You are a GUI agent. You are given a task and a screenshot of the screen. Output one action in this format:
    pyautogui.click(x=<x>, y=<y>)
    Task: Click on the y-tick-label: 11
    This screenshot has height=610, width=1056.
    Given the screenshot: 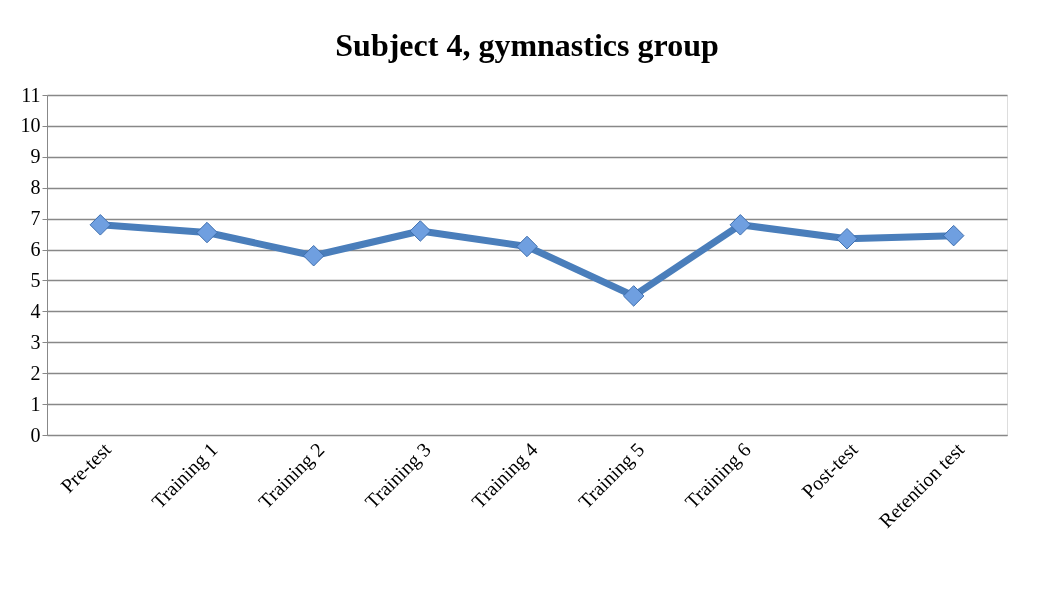 What is the action you would take?
    pyautogui.click(x=31, y=94)
    